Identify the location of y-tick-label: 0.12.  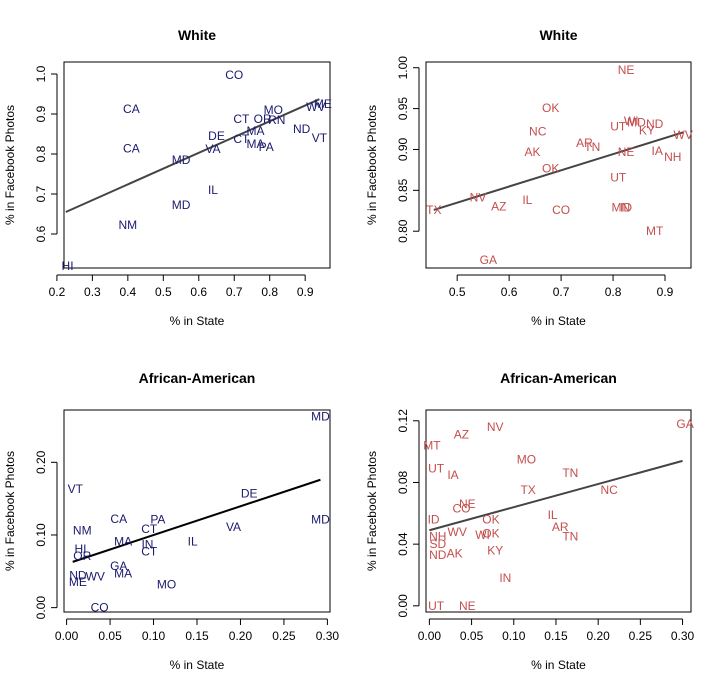
(403, 421).